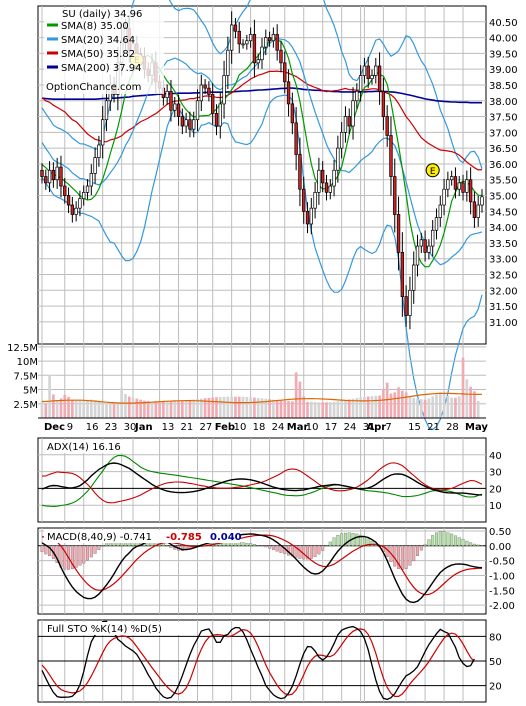  Describe the element at coordinates (476, 427) in the screenshot. I see `x-tick-label: May` at that location.